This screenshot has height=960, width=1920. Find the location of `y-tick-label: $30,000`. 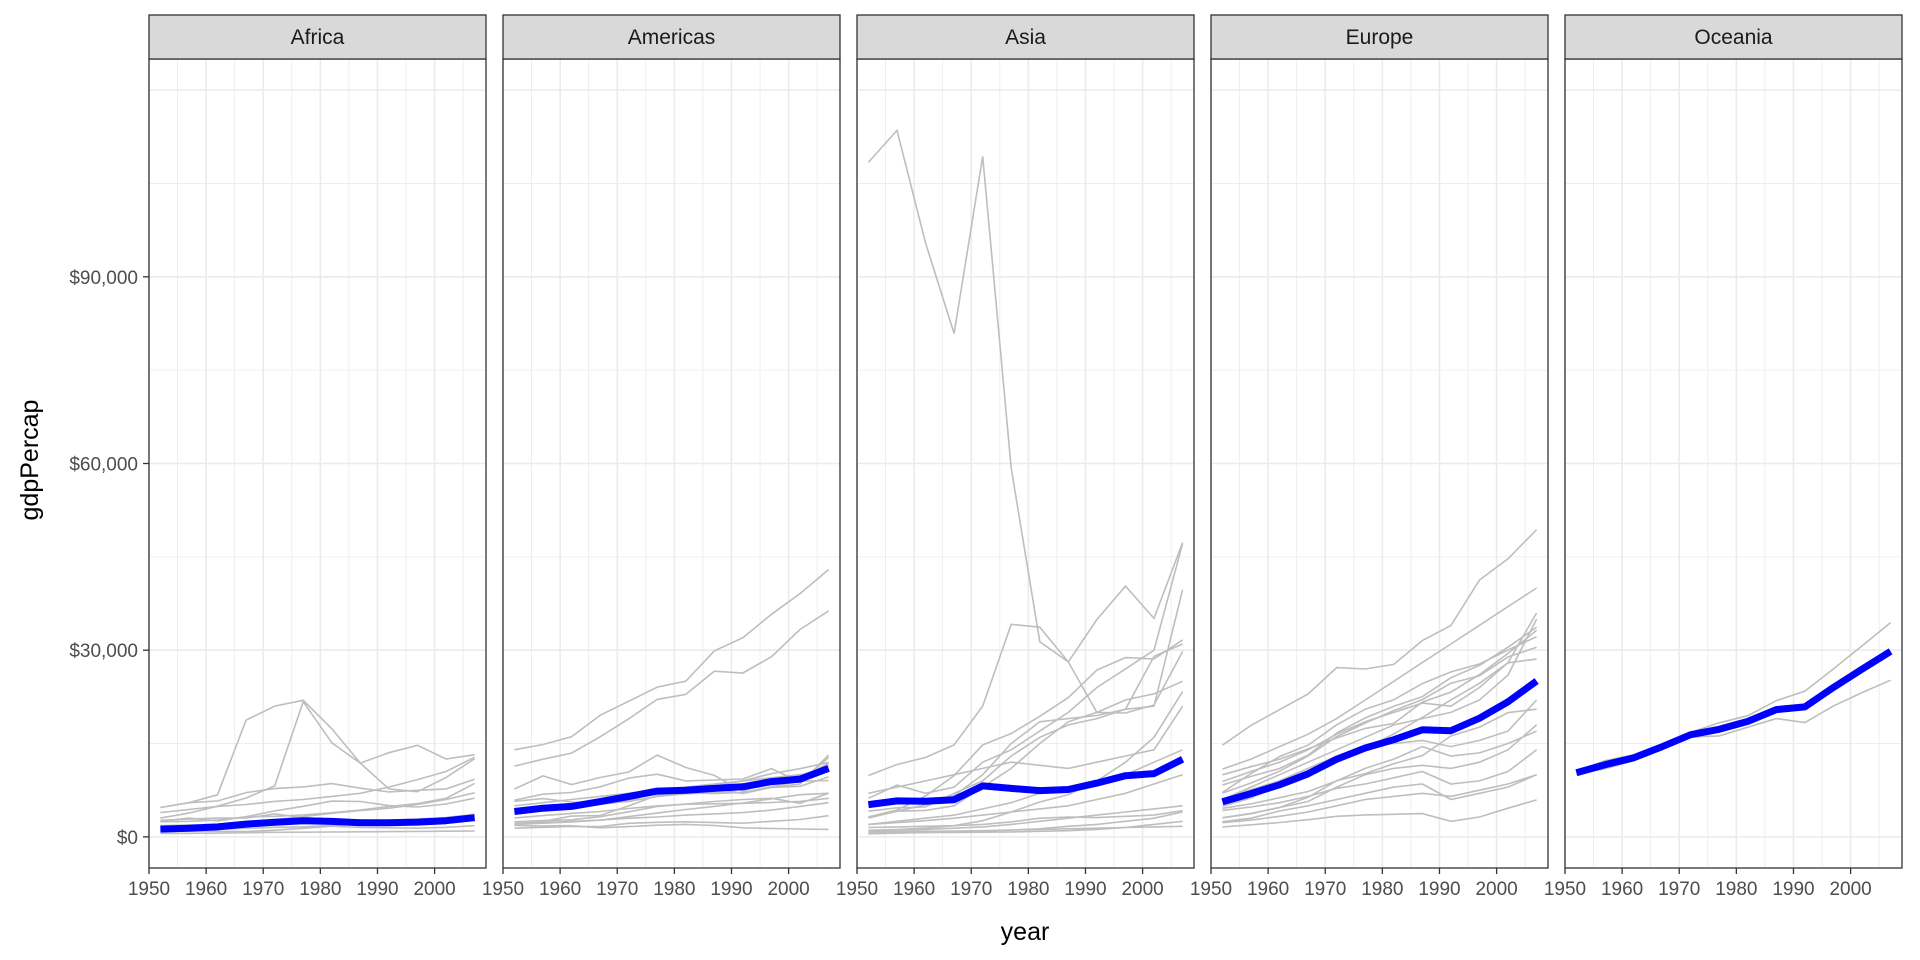

y-tick-label: $30,000 is located at coordinates (103, 651).